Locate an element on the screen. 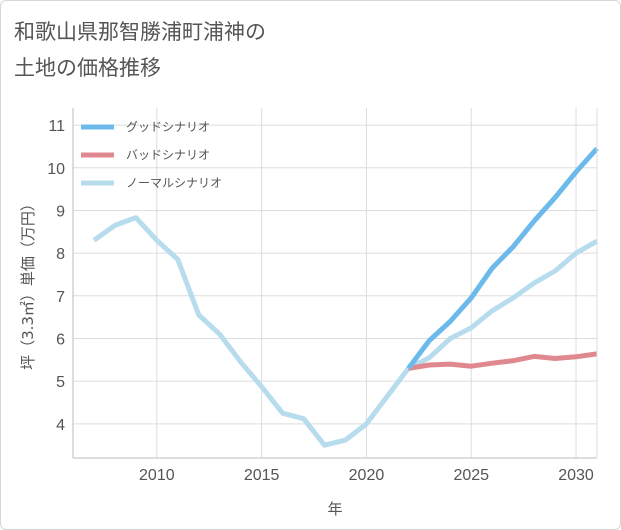  x-tick-label: 2010 is located at coordinates (157, 475).